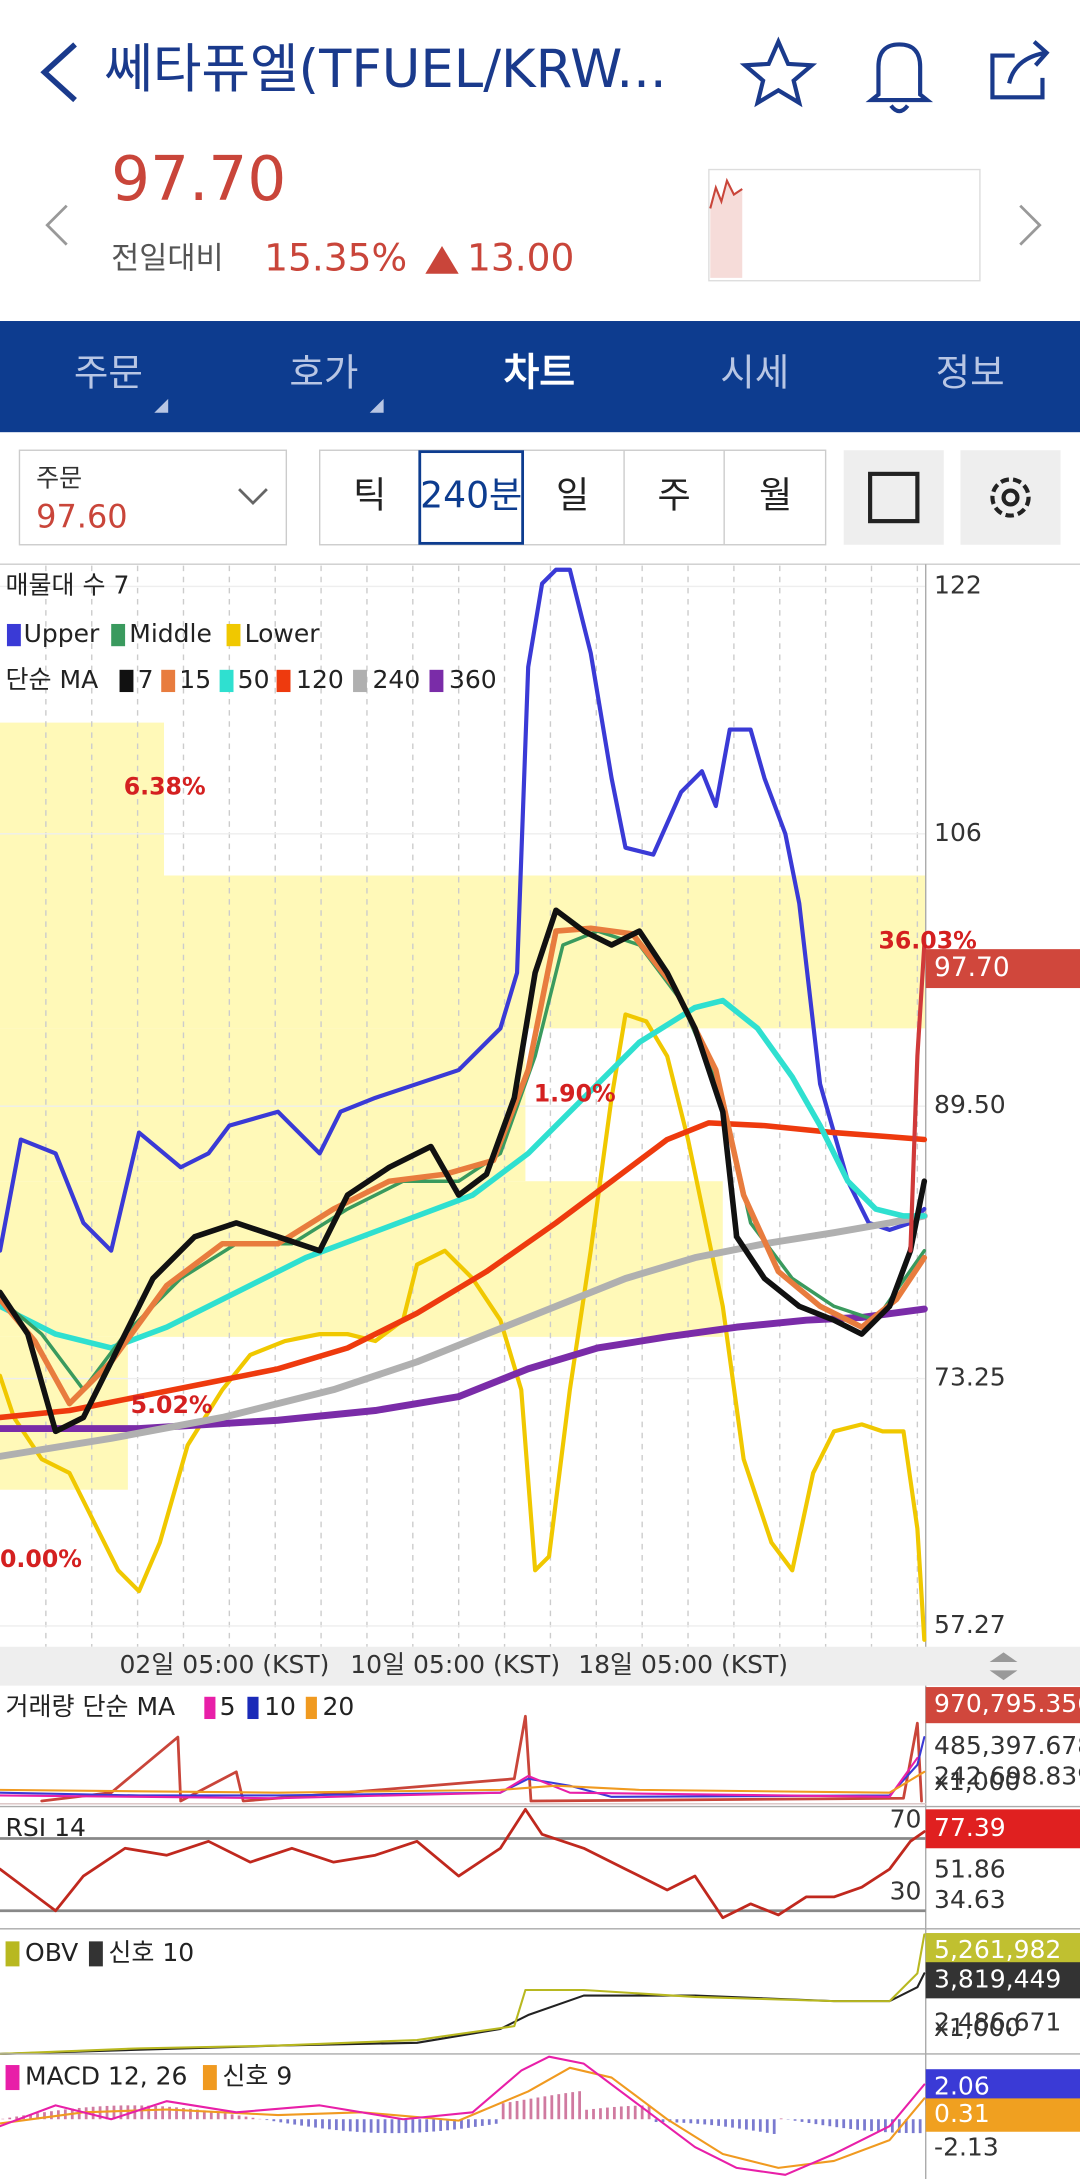 This screenshot has width=1080, height=2179. I want to click on up-triangle, so click(442, 259).